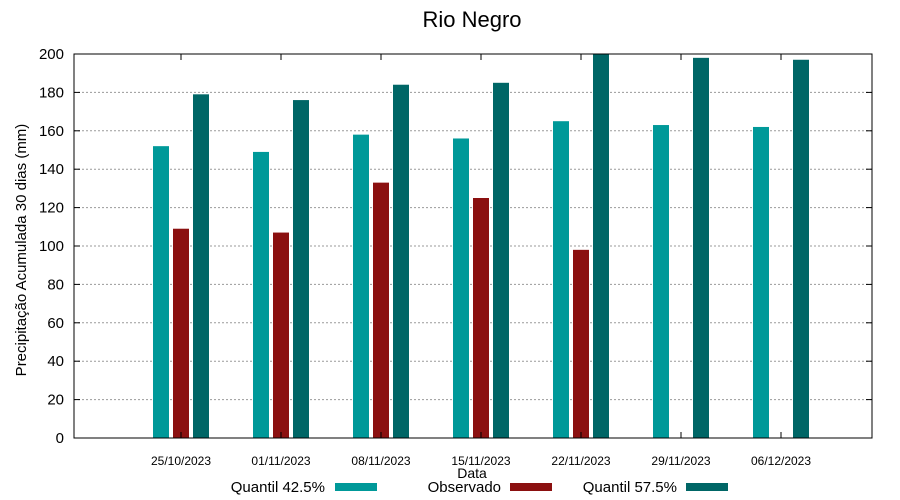 Image resolution: width=900 pixels, height=500 pixels. What do you see at coordinates (51, 54) in the screenshot?
I see `y-tick-label: 200` at bounding box center [51, 54].